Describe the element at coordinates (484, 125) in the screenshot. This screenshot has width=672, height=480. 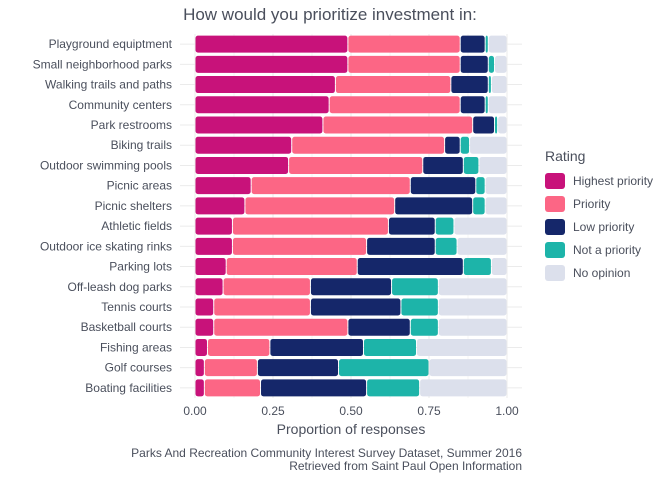
I see `bar-low-priority-park-restrooms` at that location.